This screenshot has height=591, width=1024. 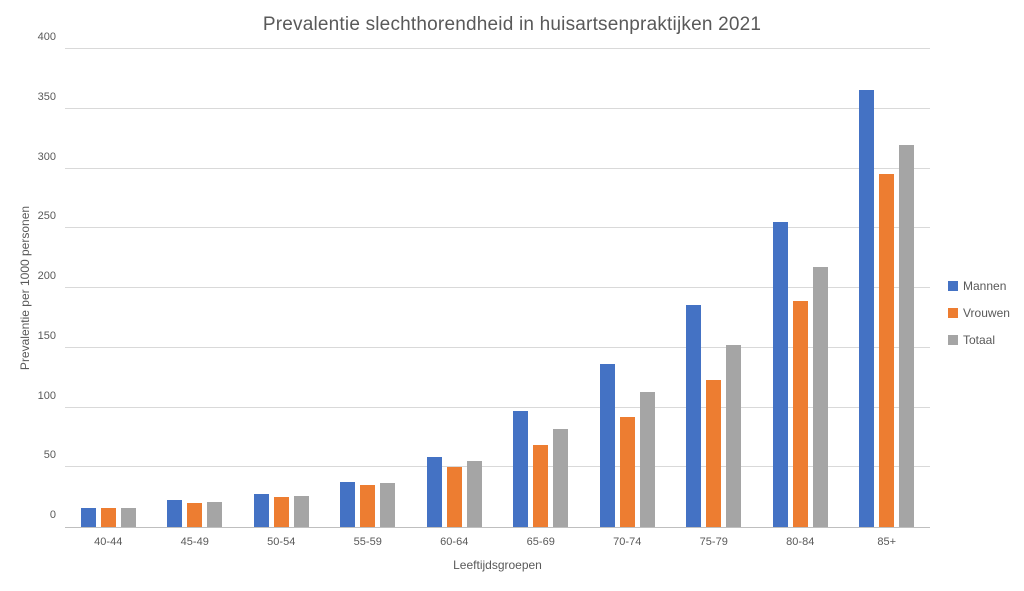 I want to click on x-tick-label-65-69: 65-69, so click(x=540, y=542).